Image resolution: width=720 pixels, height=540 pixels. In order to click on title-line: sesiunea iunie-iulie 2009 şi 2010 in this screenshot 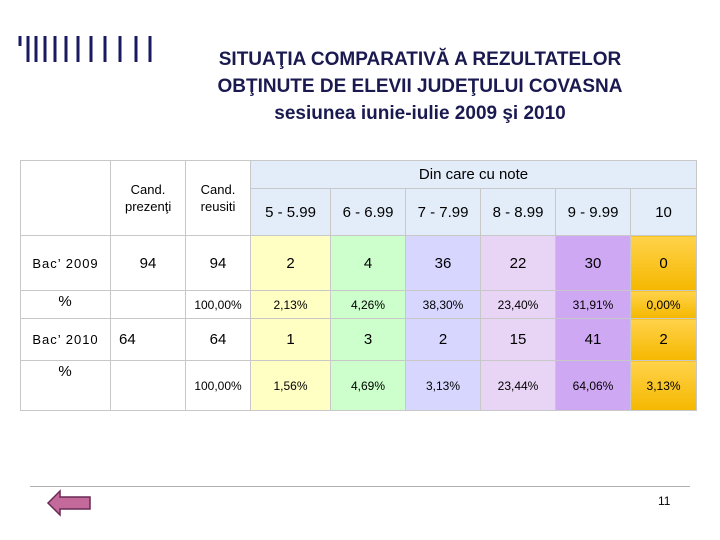, I will do `click(420, 113)`.